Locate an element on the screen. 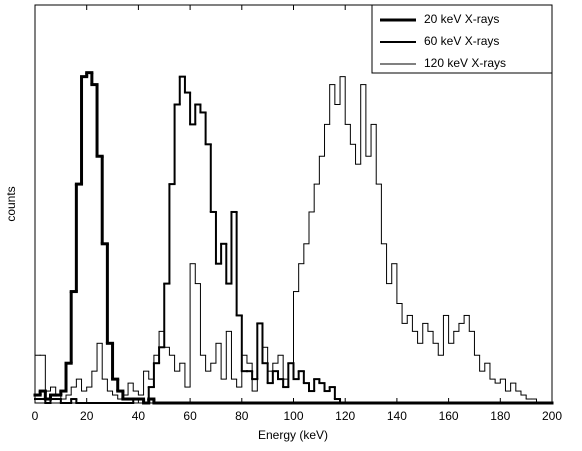 The image size is (582, 451). x-tick-label: 40 is located at coordinates (139, 416).